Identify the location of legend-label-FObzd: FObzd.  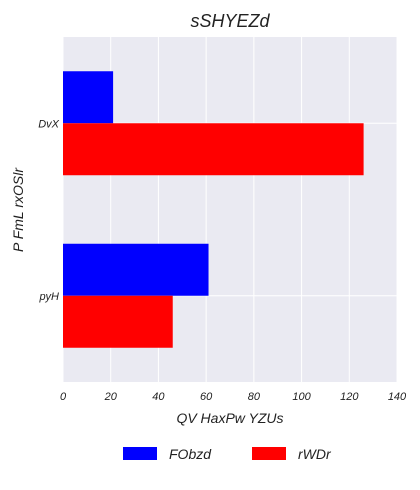
(190, 454).